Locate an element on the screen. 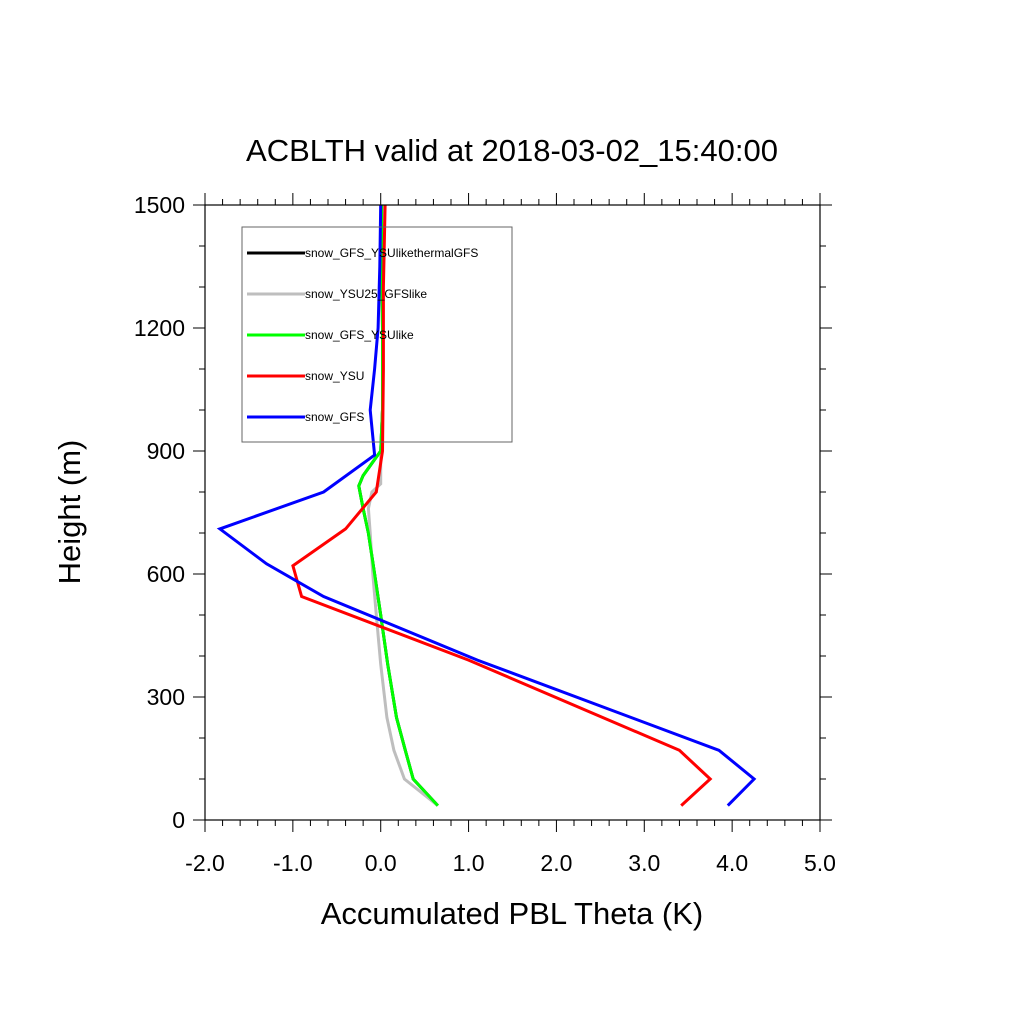 This screenshot has height=1029, width=1024. legend-label-2: snow_GFS_YSUlike is located at coordinates (359, 335).